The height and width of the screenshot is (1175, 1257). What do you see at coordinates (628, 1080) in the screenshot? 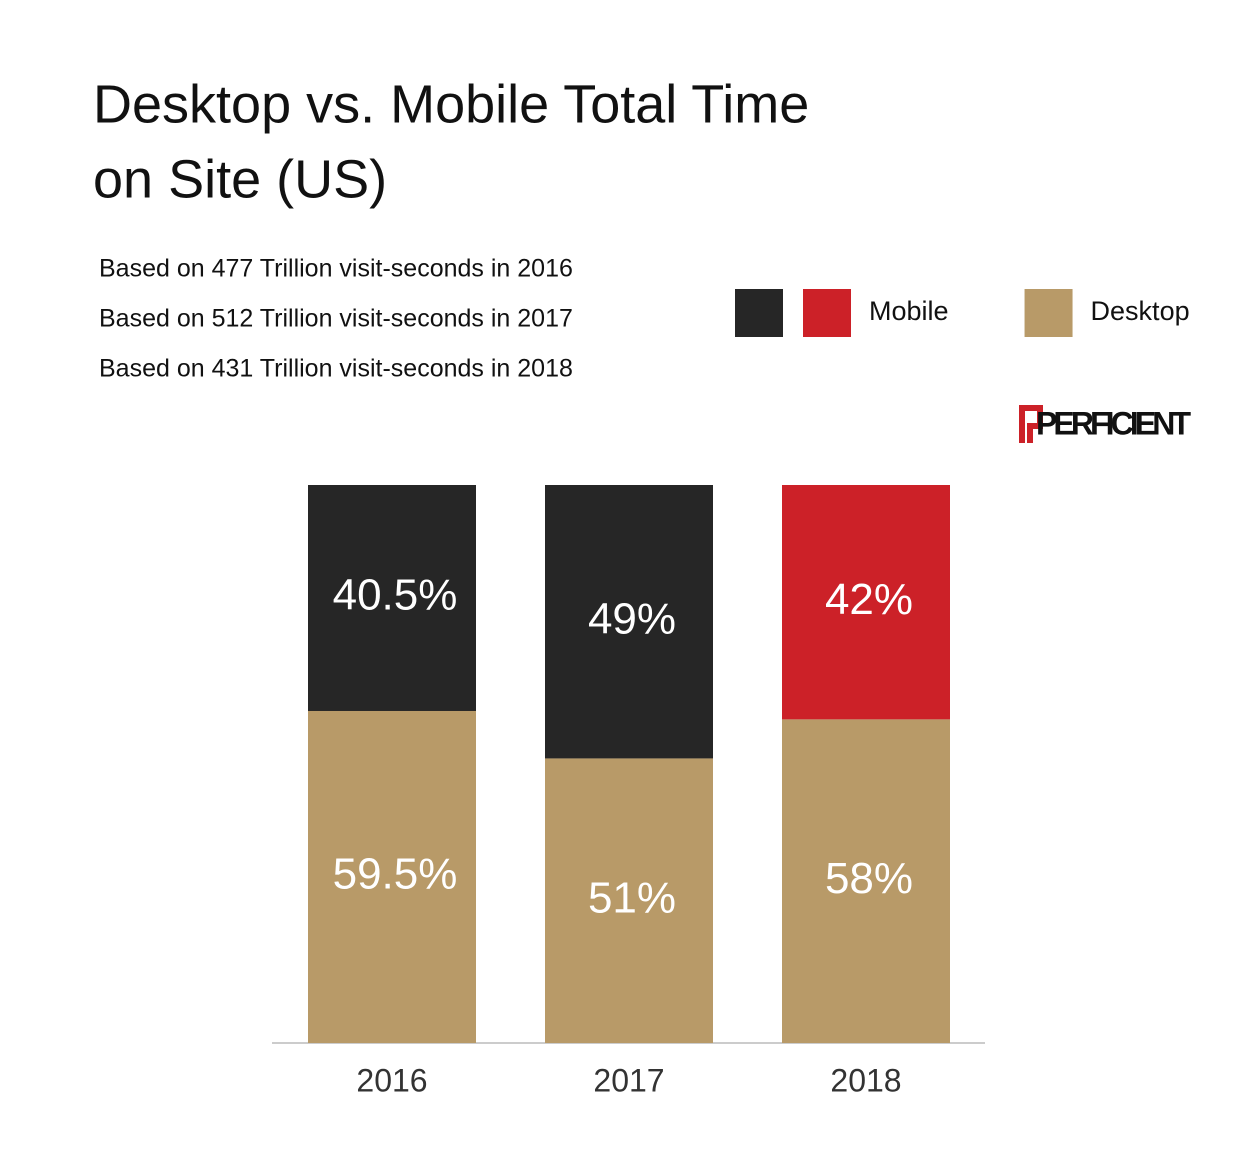
I see `x-tick-label: 2017` at bounding box center [628, 1080].